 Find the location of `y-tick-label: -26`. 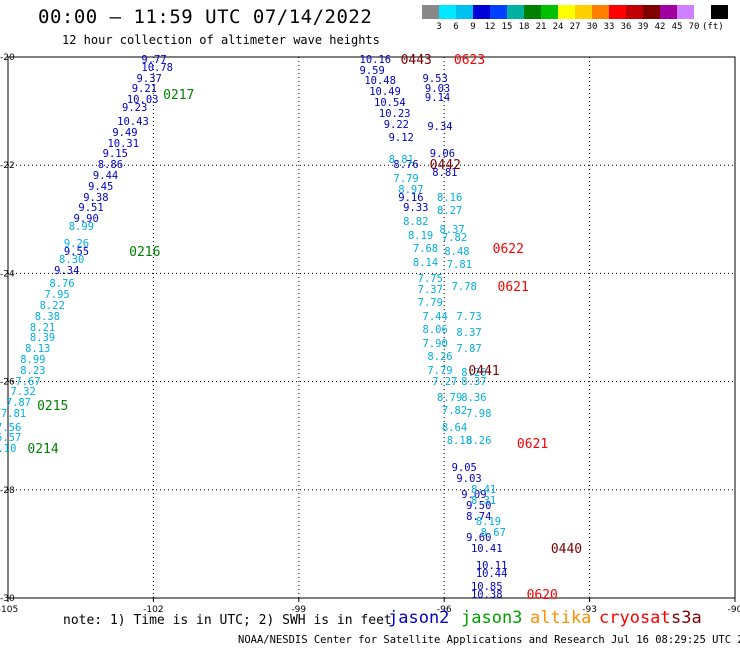

y-tick-label: -26 is located at coordinates (7, 383).